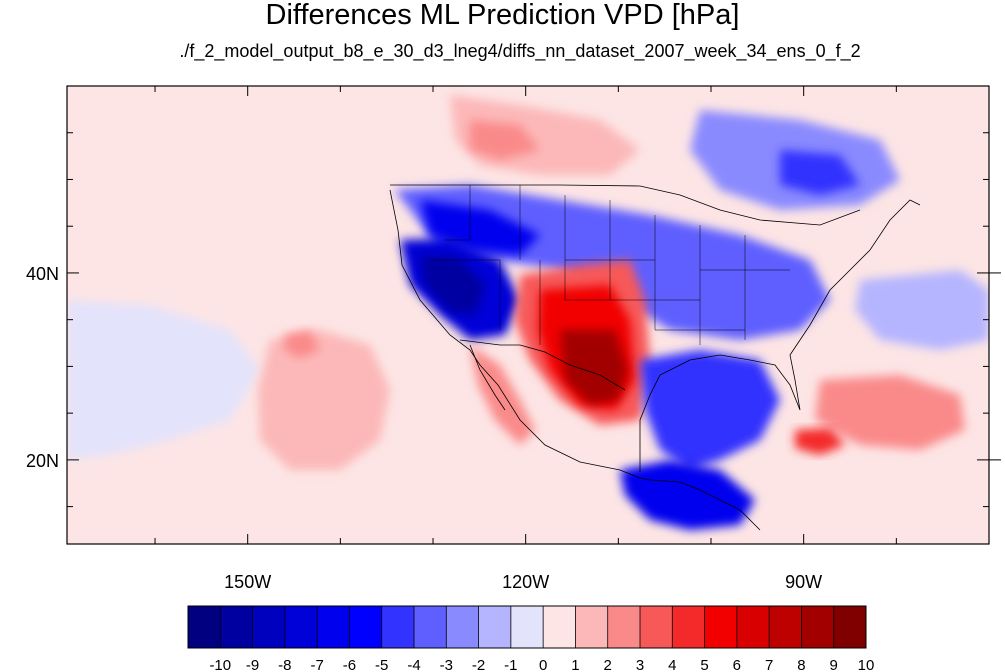 The height and width of the screenshot is (672, 1005). What do you see at coordinates (866, 664) in the screenshot?
I see `colorbar-label: 10` at bounding box center [866, 664].